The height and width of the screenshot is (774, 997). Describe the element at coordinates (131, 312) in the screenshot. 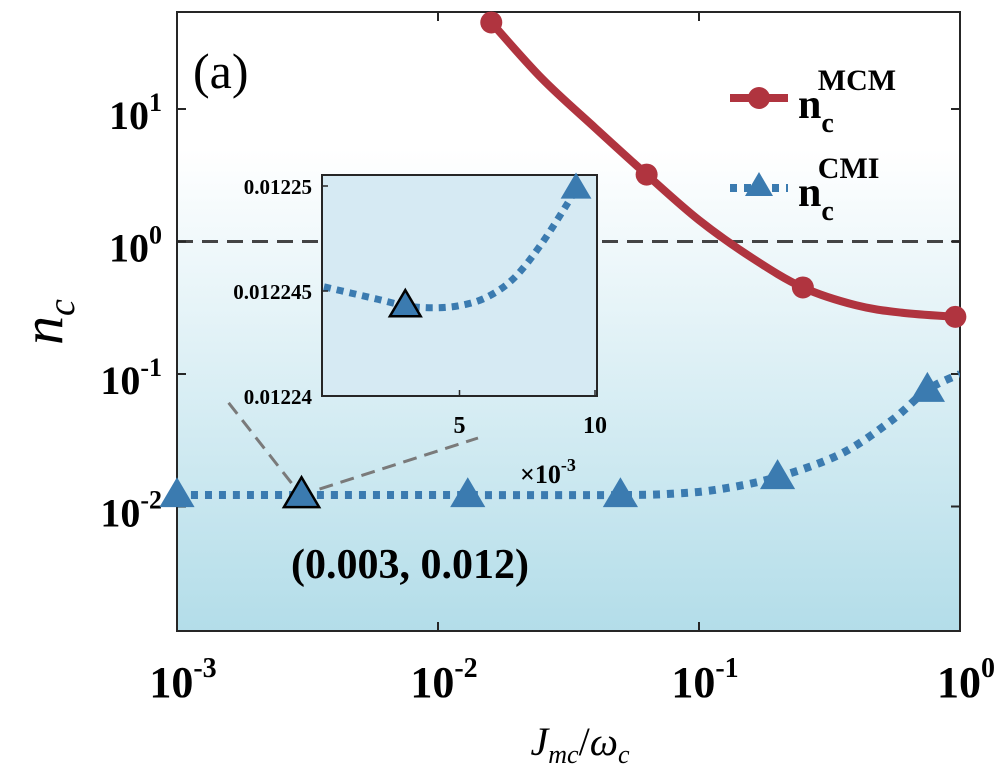

I see `y-tick-labels: 10⁻² 10⁻¹ 10⁰ 10¹` at that location.